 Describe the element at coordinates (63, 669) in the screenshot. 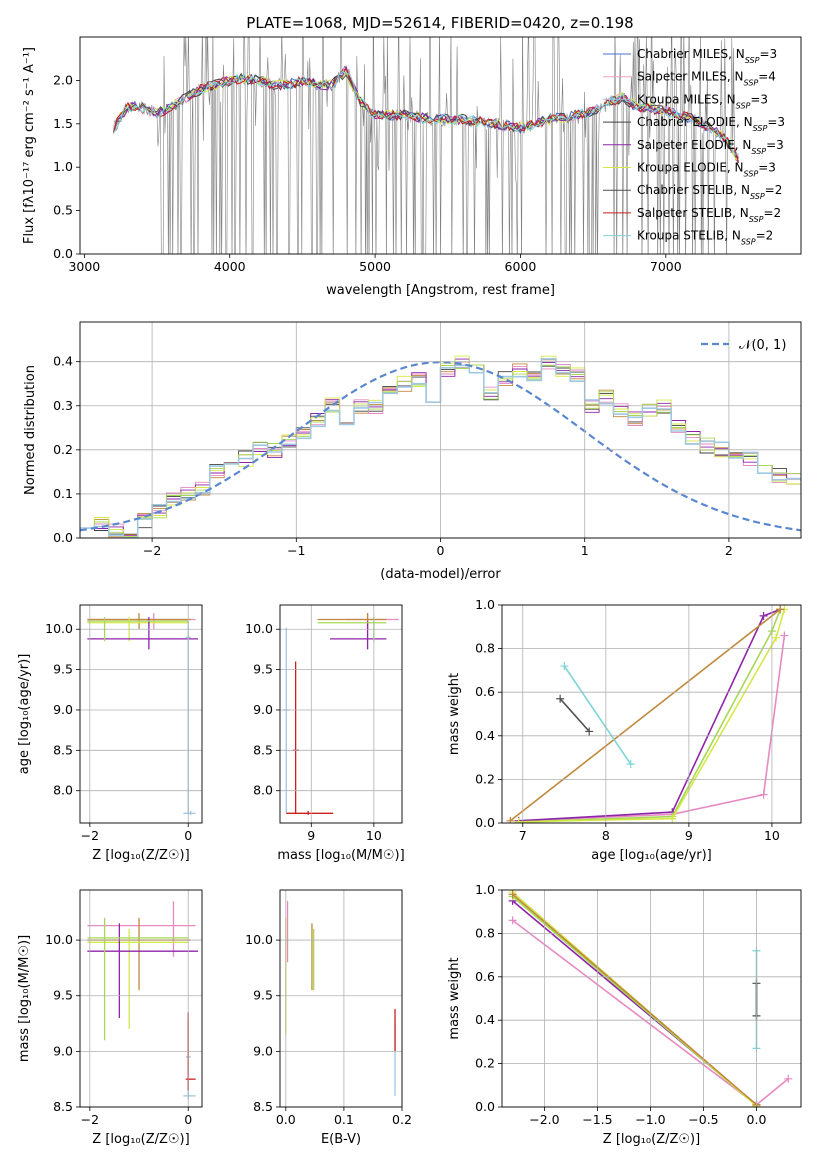

I see `age_vs_Z-ytick-label: 9.5` at that location.